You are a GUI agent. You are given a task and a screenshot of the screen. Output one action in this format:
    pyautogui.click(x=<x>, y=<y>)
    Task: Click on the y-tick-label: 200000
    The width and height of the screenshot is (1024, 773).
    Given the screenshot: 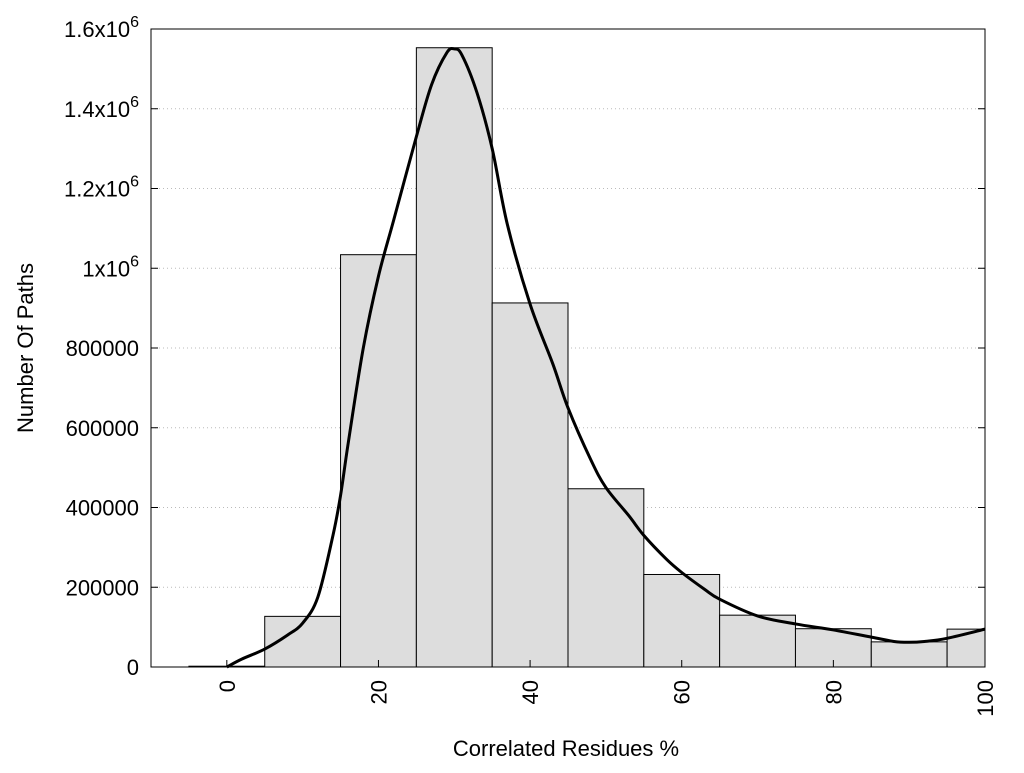 What is the action you would take?
    pyautogui.click(x=102, y=587)
    